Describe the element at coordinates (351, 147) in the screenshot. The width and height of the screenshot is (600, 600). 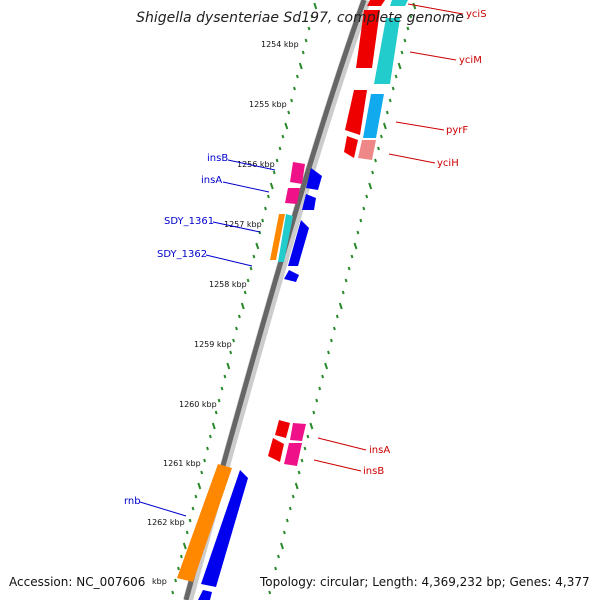
I see `gene-red-small` at that location.